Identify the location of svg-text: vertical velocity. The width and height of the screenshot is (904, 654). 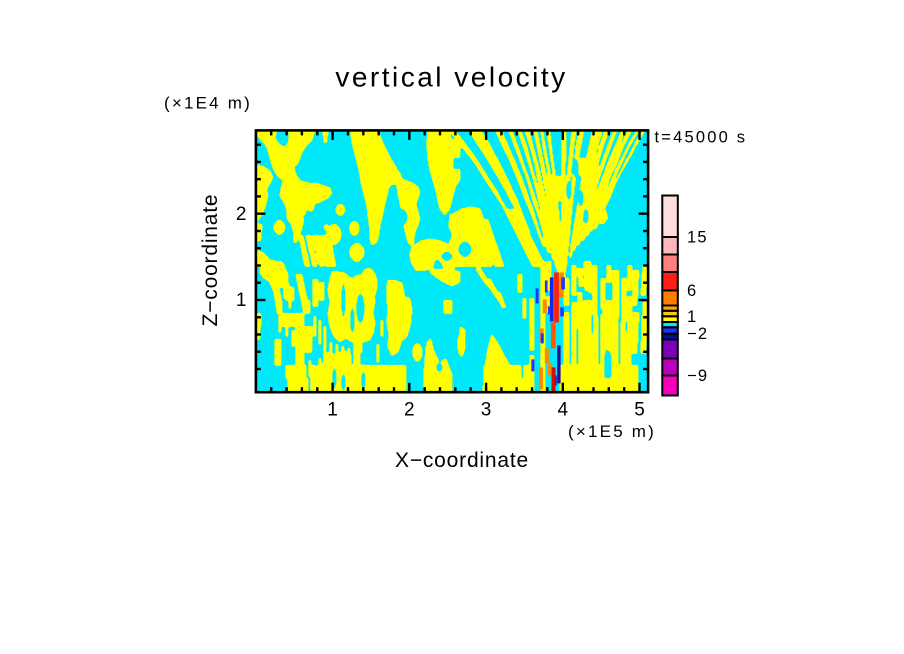
(451, 77).